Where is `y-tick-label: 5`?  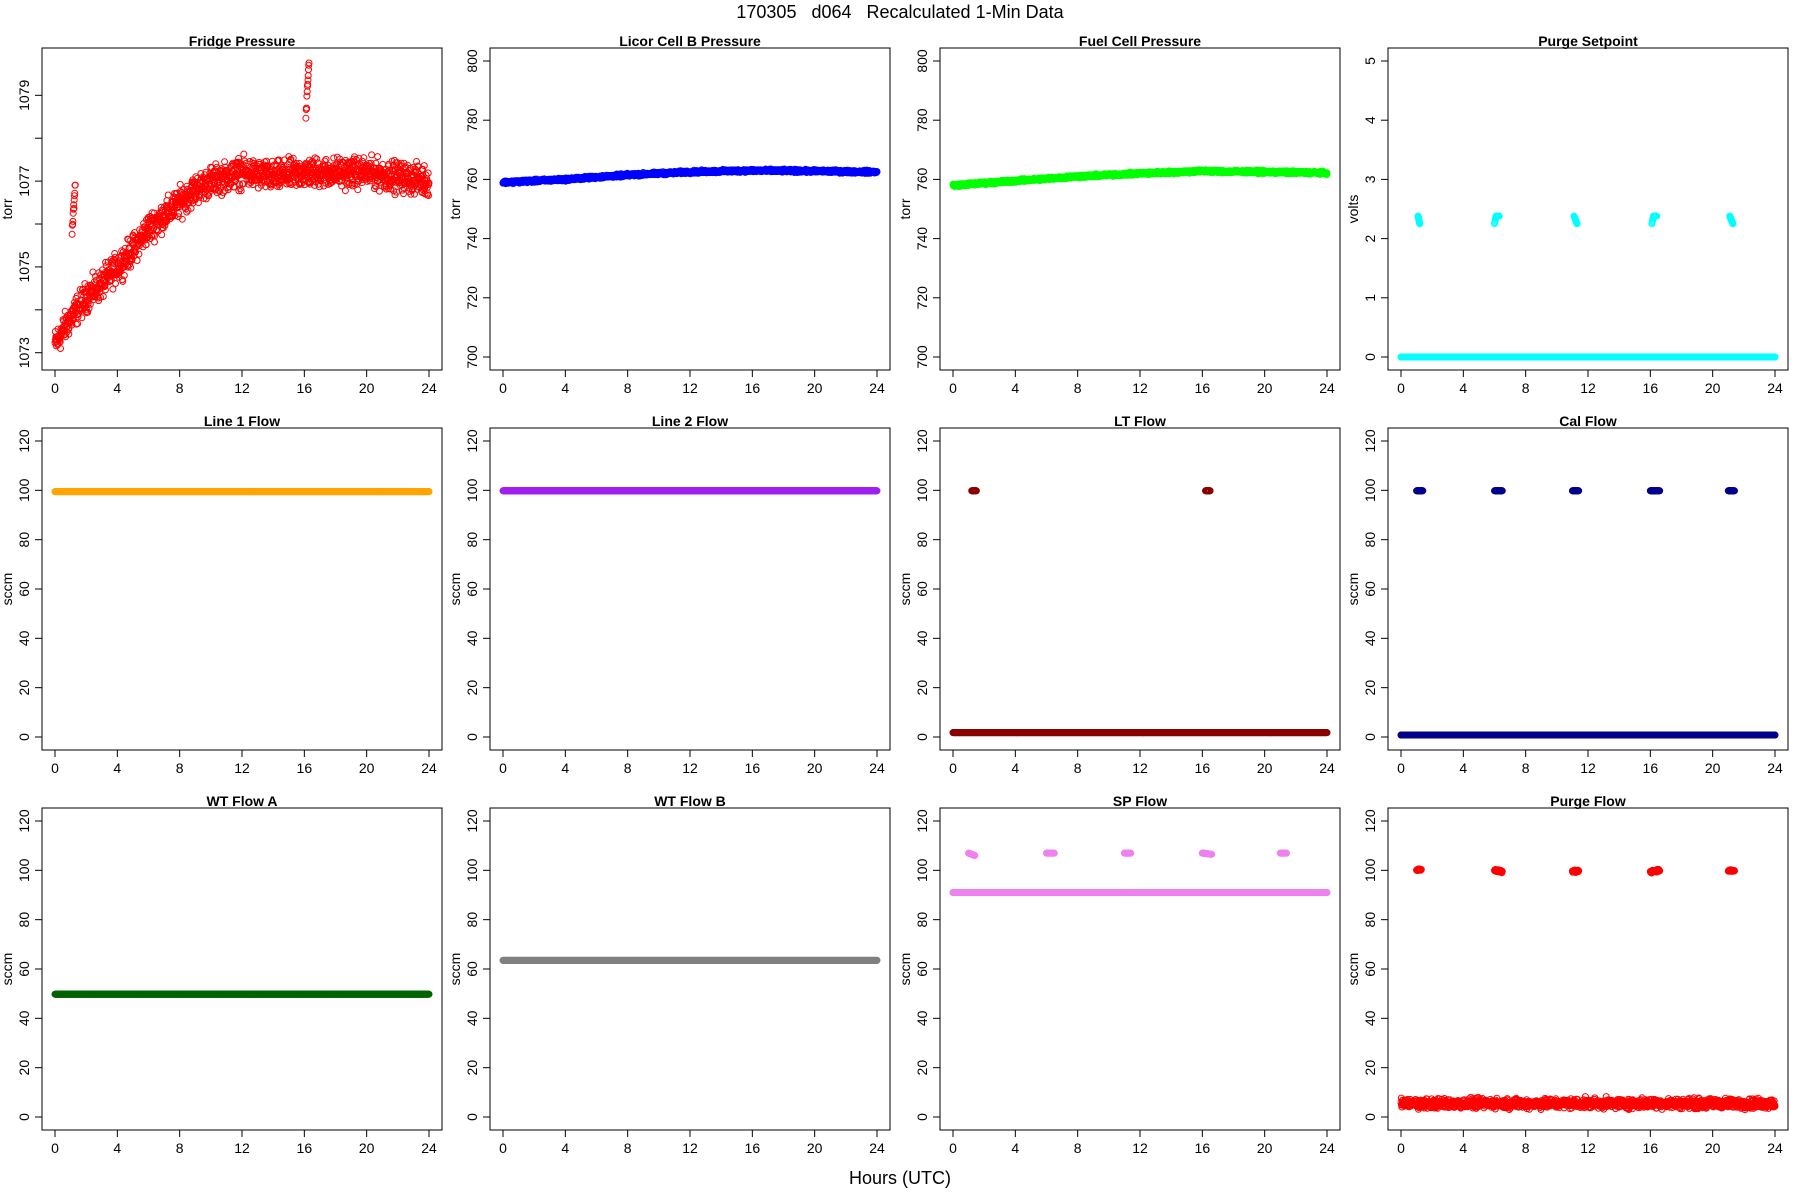 y-tick-label: 5 is located at coordinates (1370, 61).